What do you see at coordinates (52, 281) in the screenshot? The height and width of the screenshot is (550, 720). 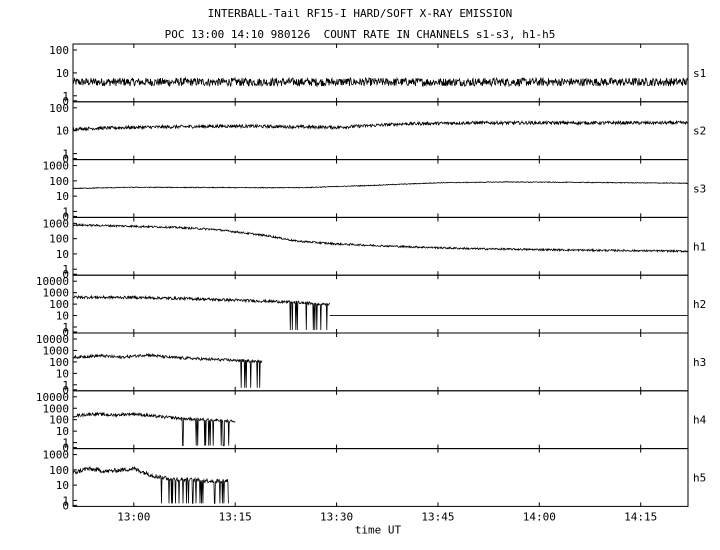 I see `y-tick-label-h2: 10000` at bounding box center [52, 281].